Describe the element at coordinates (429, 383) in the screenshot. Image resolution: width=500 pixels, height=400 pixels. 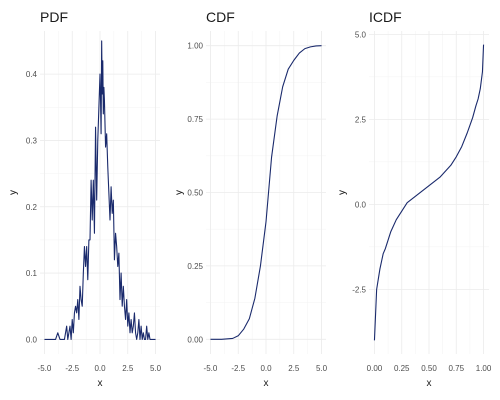
I see `icdf-xlabel: x` at that location.